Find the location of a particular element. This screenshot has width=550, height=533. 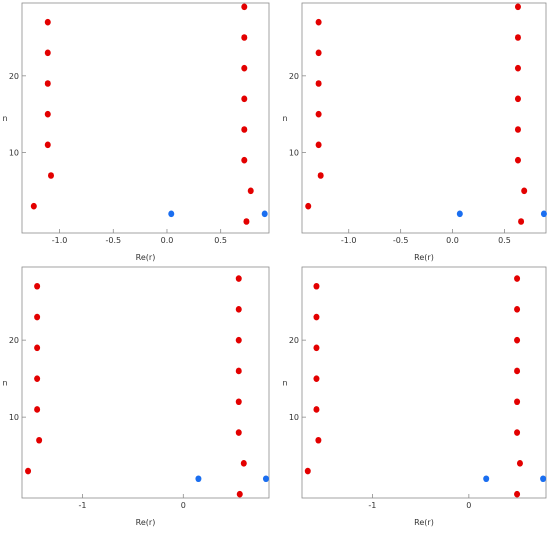

x-tick-label: -0.5 is located at coordinates (401, 240).